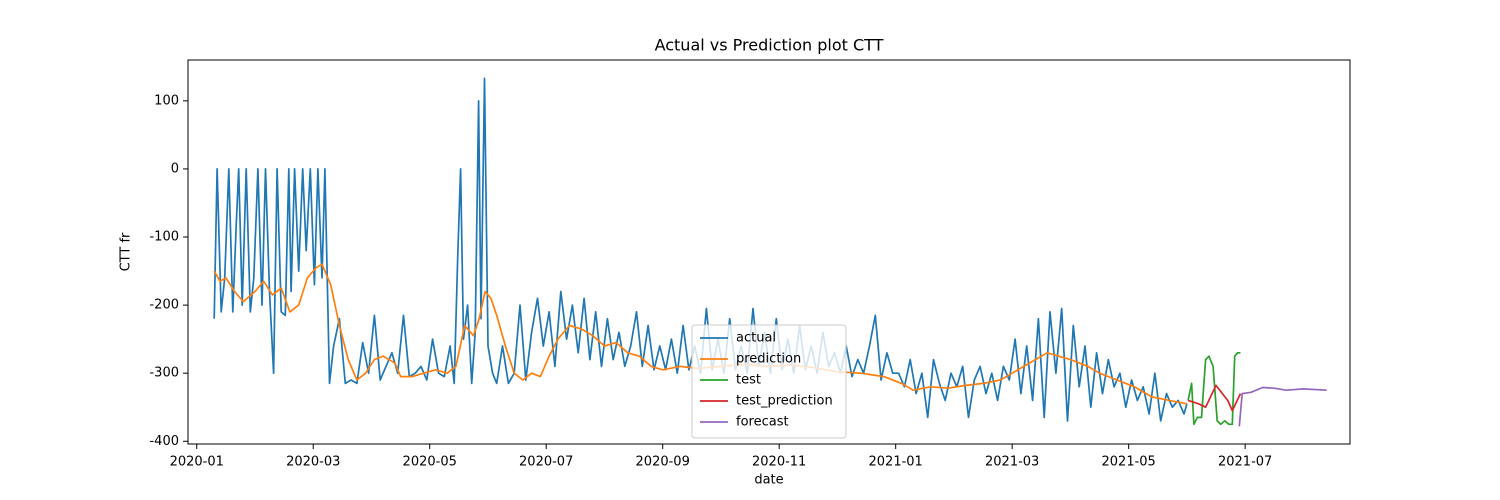  What do you see at coordinates (784, 401) in the screenshot?
I see `legend-label: test_prediction` at bounding box center [784, 401].